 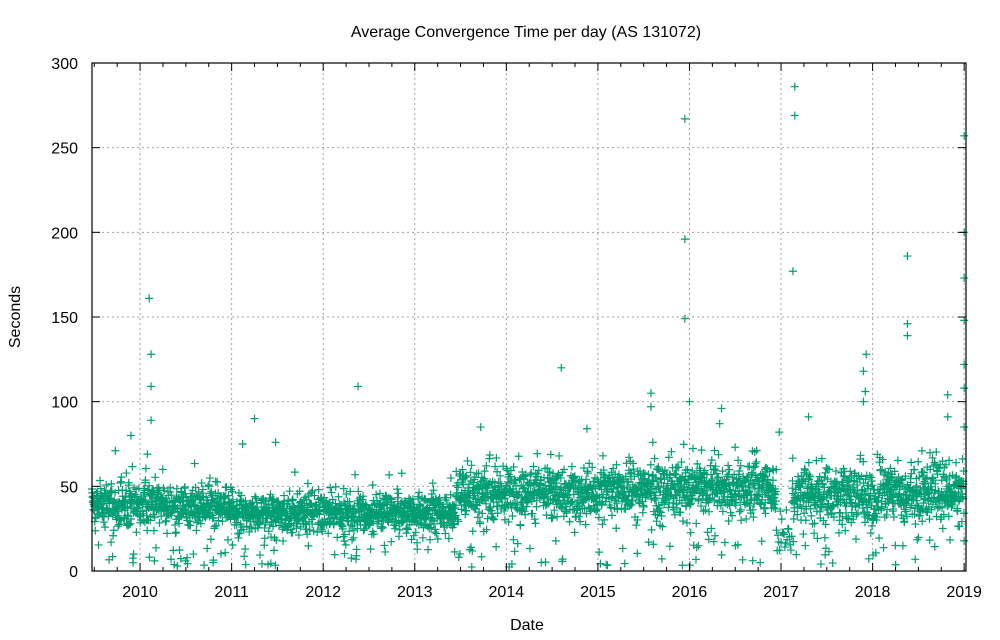 I want to click on x-tick-label: 2017, so click(x=781, y=592).